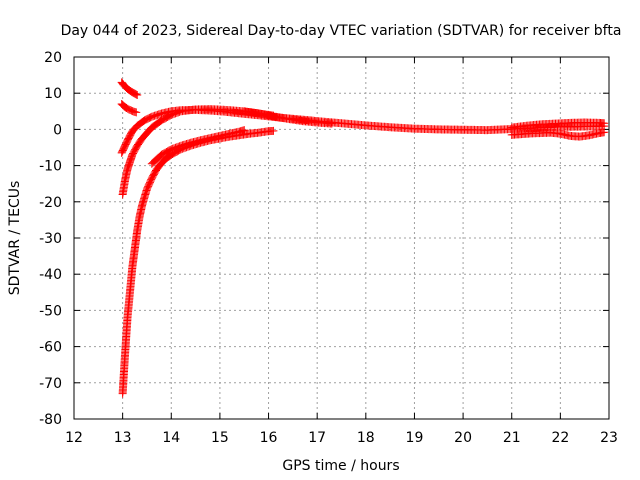 This screenshot has width=640, height=480. I want to click on series-arc-b, so click(129, 108).